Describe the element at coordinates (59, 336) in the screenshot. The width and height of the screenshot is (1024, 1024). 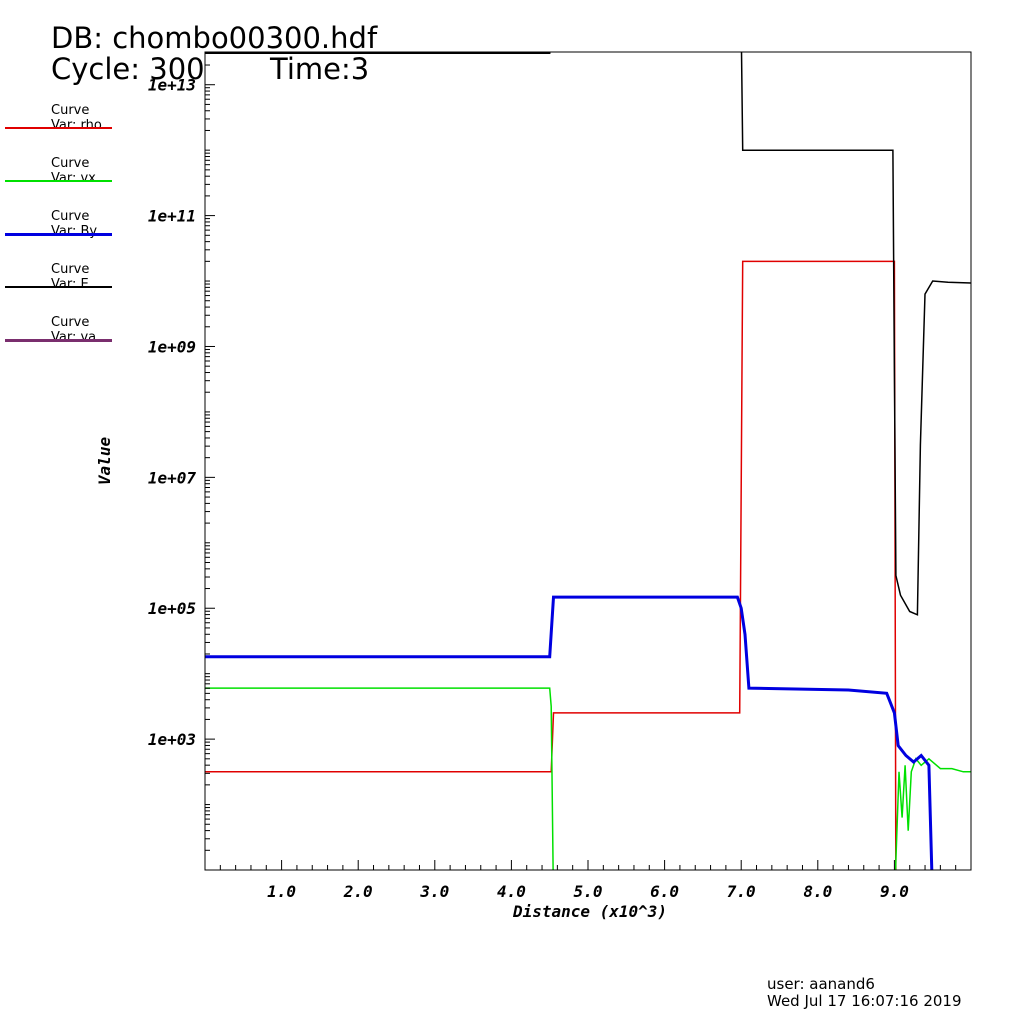
I see `legend-item-va: Curve Var: va` at that location.